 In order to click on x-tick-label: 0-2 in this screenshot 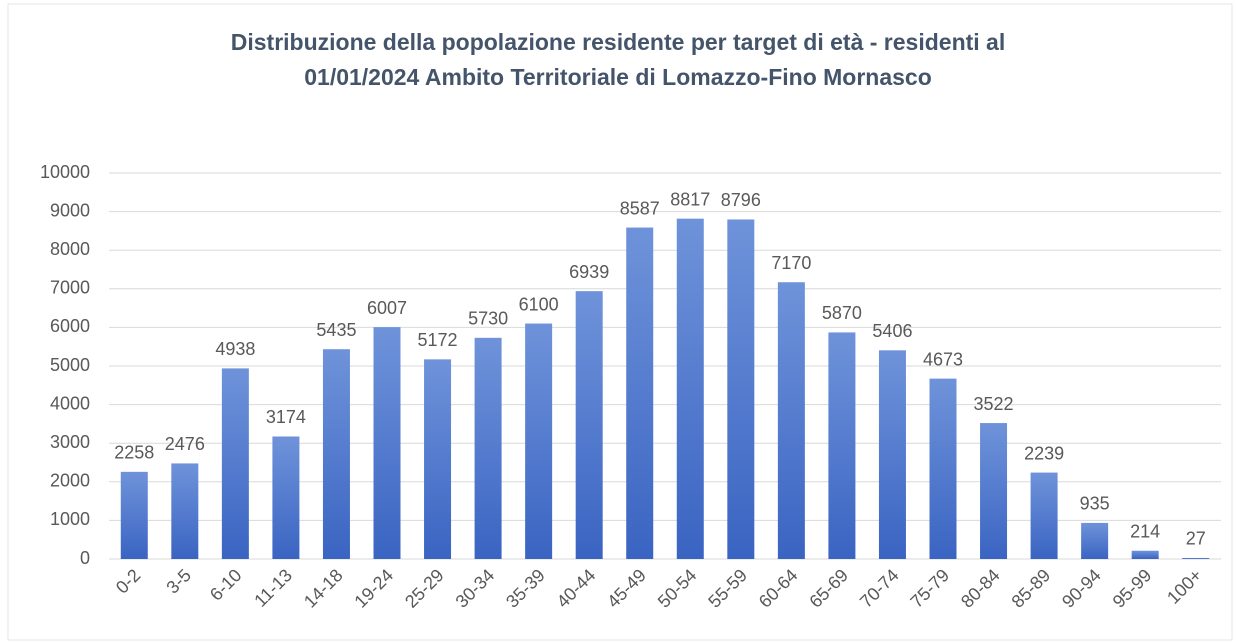, I will do `click(128, 581)`.